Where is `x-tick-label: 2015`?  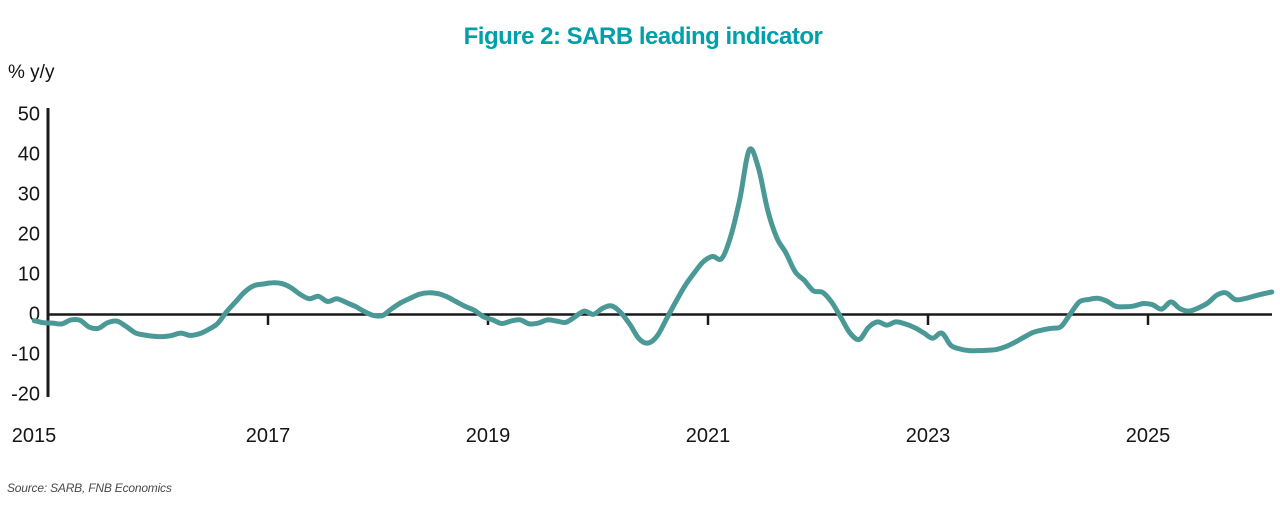 x-tick-label: 2015 is located at coordinates (34, 436).